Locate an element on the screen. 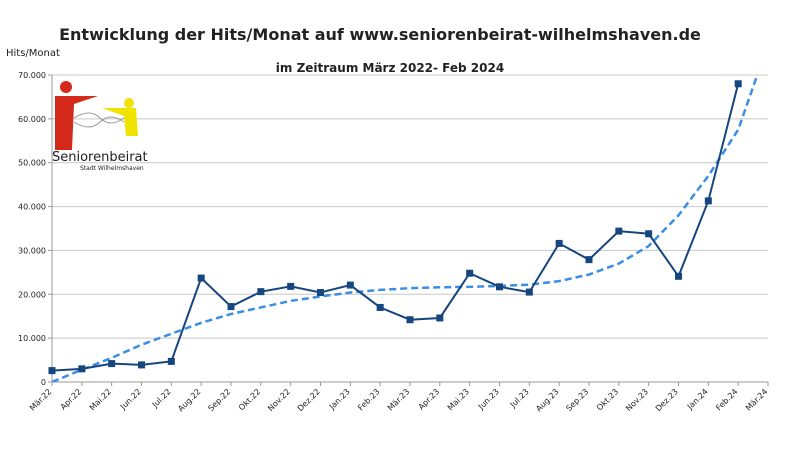 The image size is (800, 450). logo-wave is located at coordinates (99, 120).